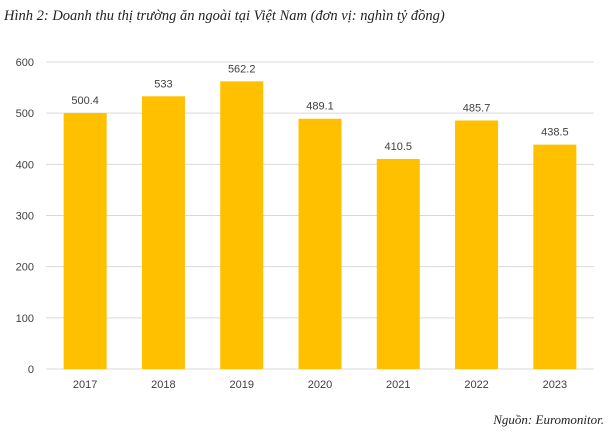 The image size is (610, 439). What do you see at coordinates (555, 133) in the screenshot?
I see `data-label-2023: 438.5` at bounding box center [555, 133].